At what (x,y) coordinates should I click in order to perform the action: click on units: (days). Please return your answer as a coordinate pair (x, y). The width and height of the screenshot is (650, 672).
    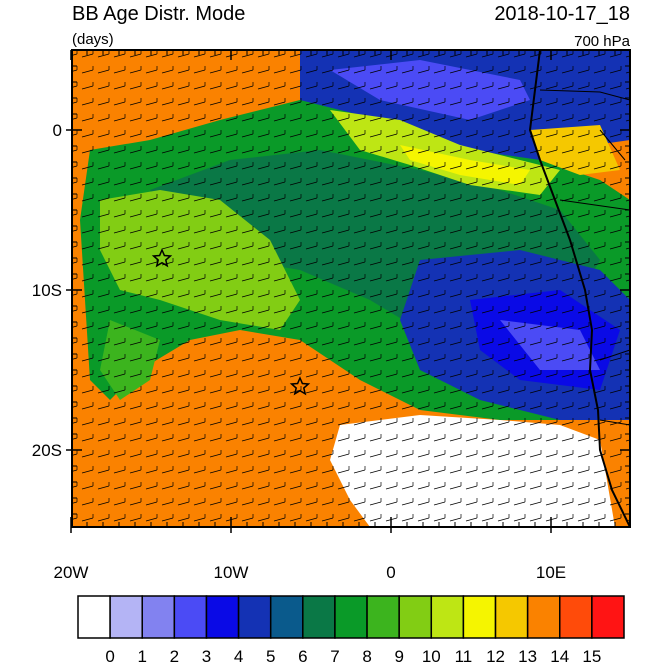
    Looking at the image, I should click on (93, 39).